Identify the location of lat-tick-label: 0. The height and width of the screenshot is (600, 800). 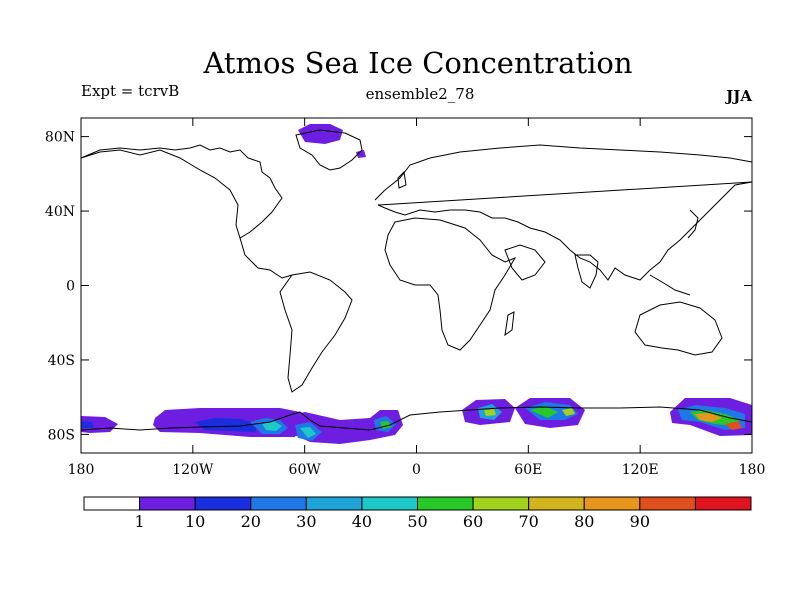
(70, 287).